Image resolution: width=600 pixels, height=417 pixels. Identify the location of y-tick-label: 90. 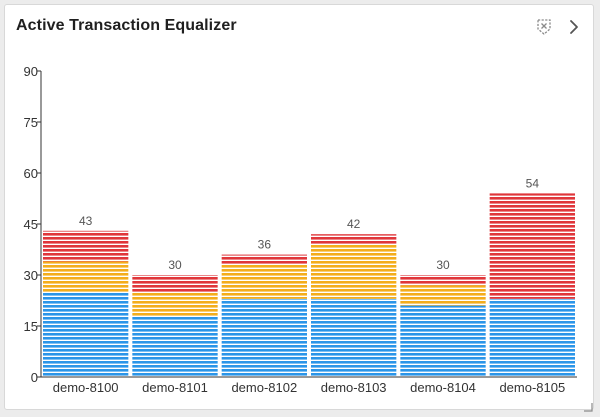
(31, 71).